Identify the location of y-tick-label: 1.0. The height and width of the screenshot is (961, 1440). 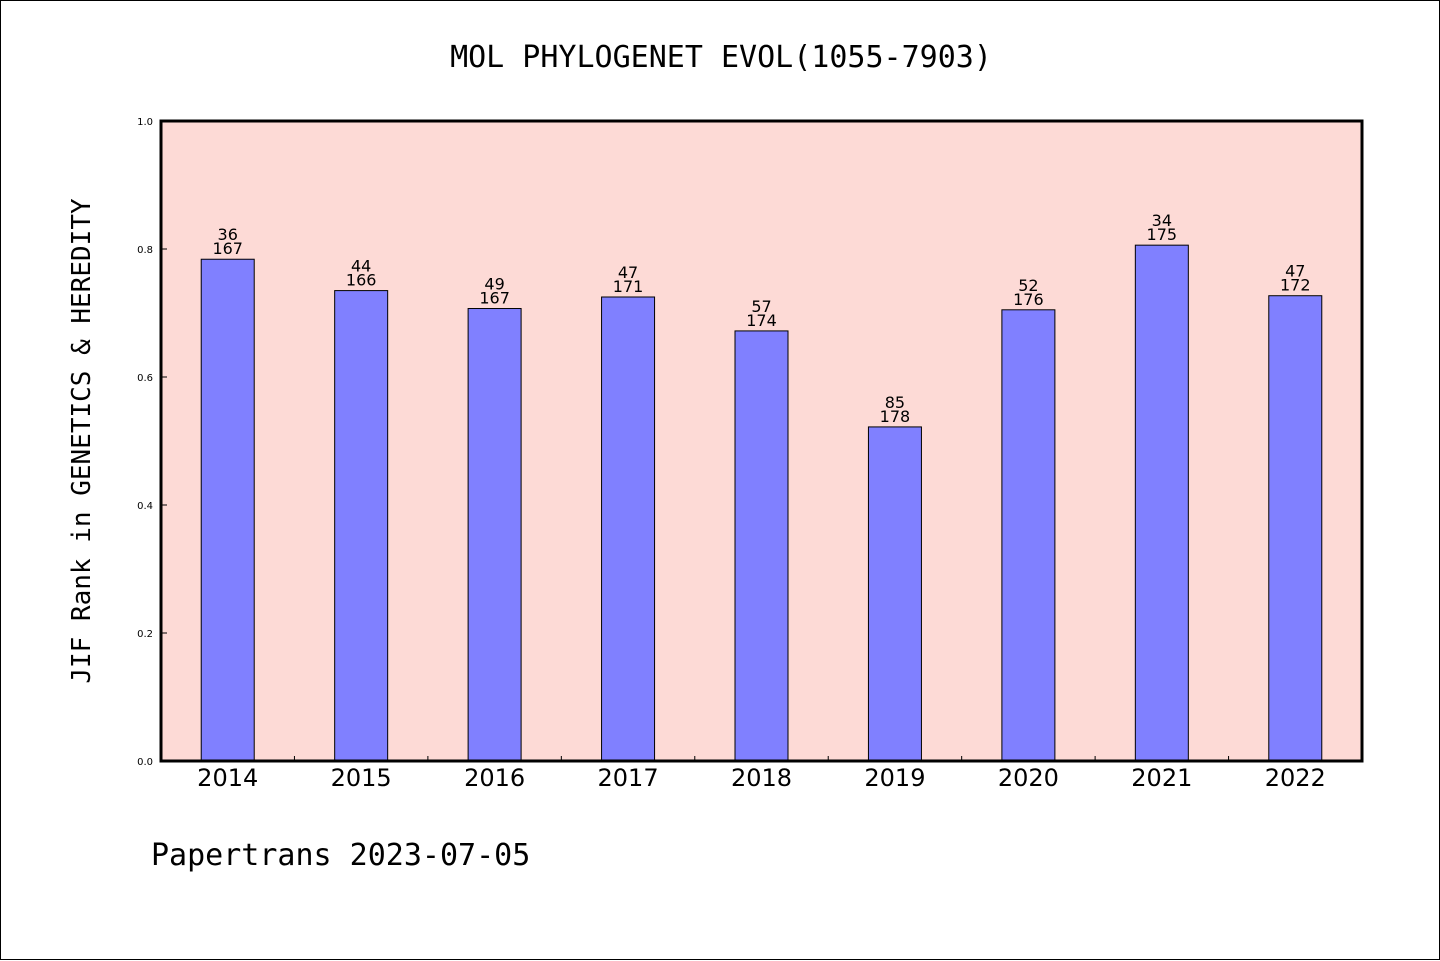
(145, 122).